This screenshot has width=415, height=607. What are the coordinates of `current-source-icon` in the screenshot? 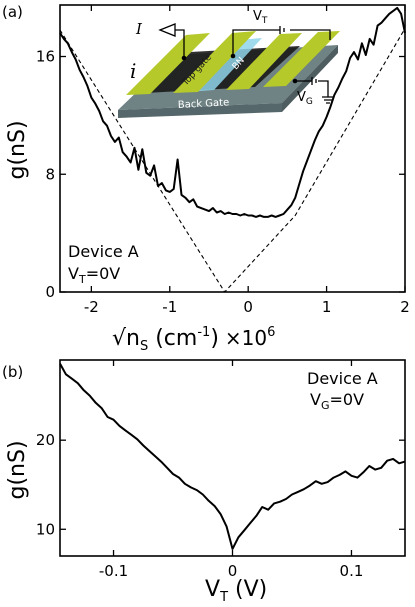 It's located at (167, 30).